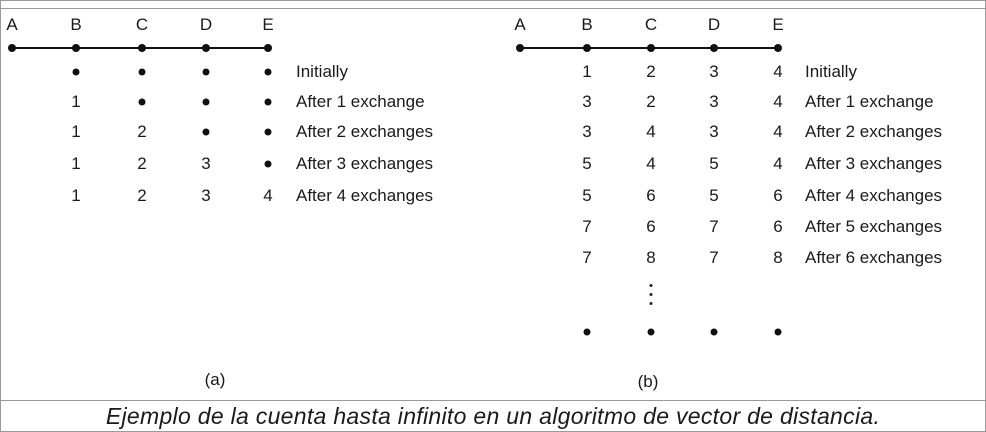 The width and height of the screenshot is (986, 432). I want to click on top-rule, so click(493, 8).